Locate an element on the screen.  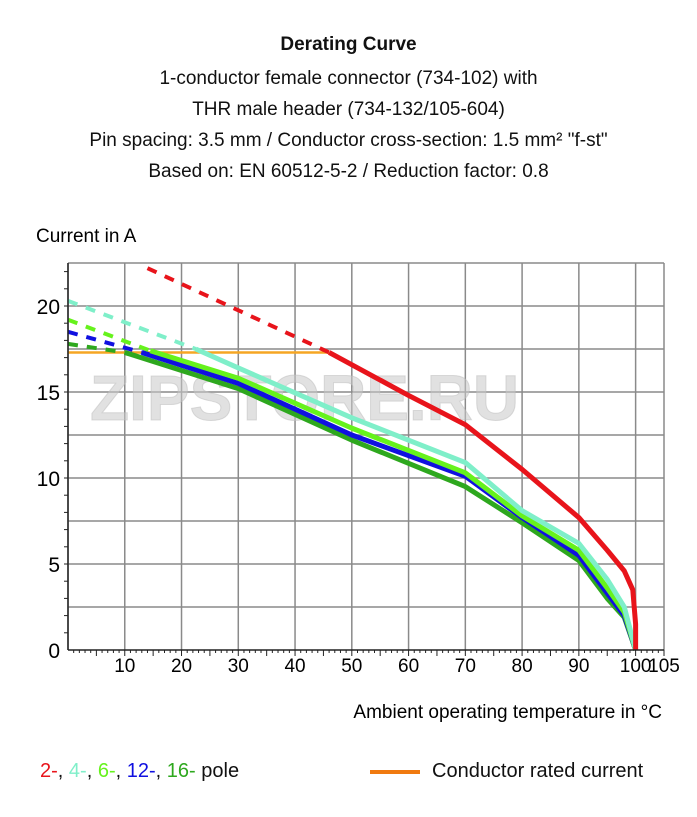
series-6pole-extrapolated-line is located at coordinates (109, 335).